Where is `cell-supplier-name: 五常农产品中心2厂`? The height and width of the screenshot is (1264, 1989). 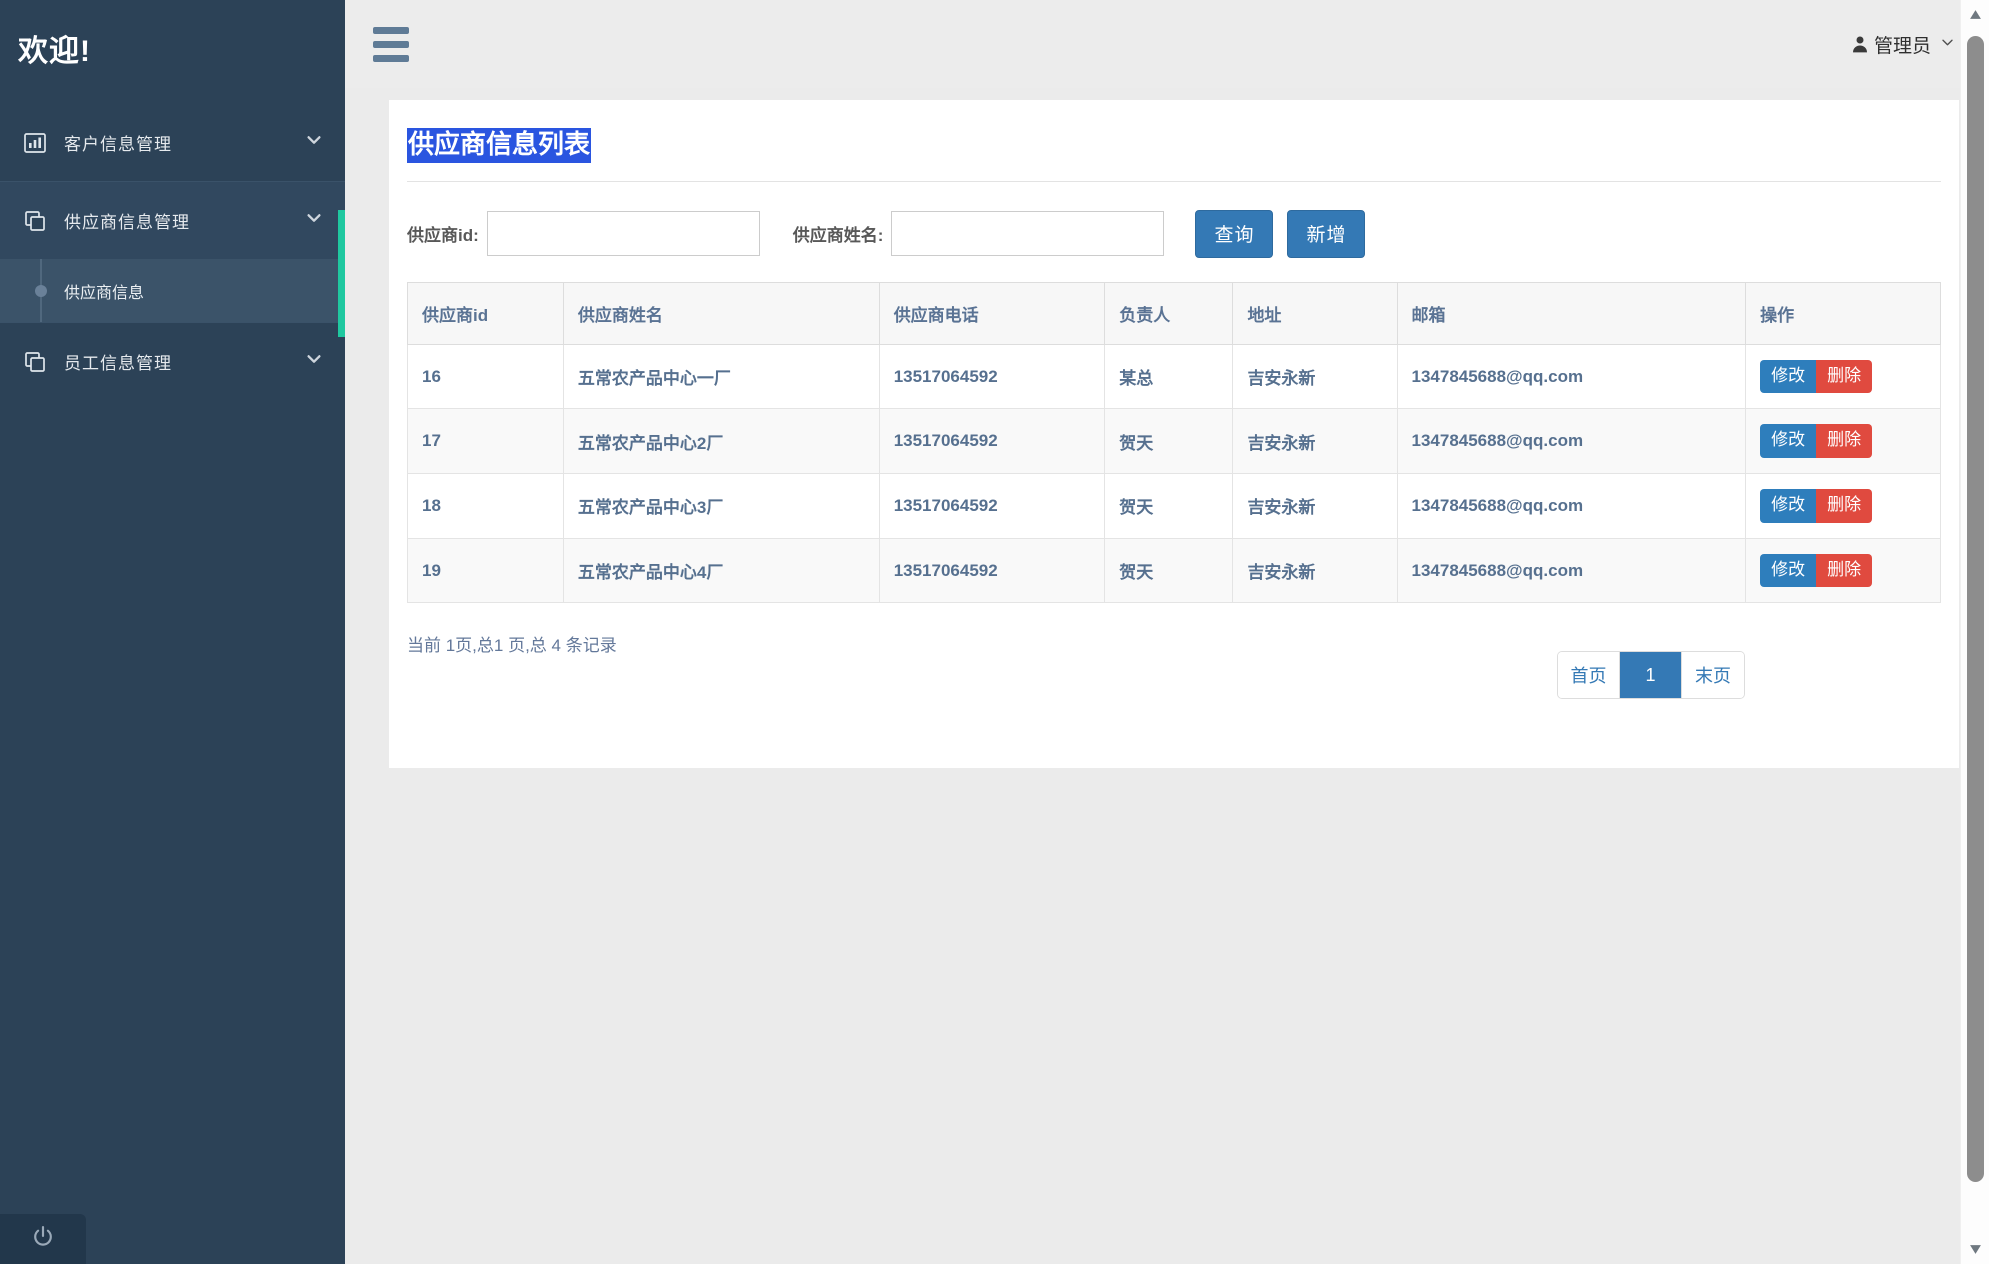 cell-supplier-name: 五常农产品中心2厂 is located at coordinates (721, 441).